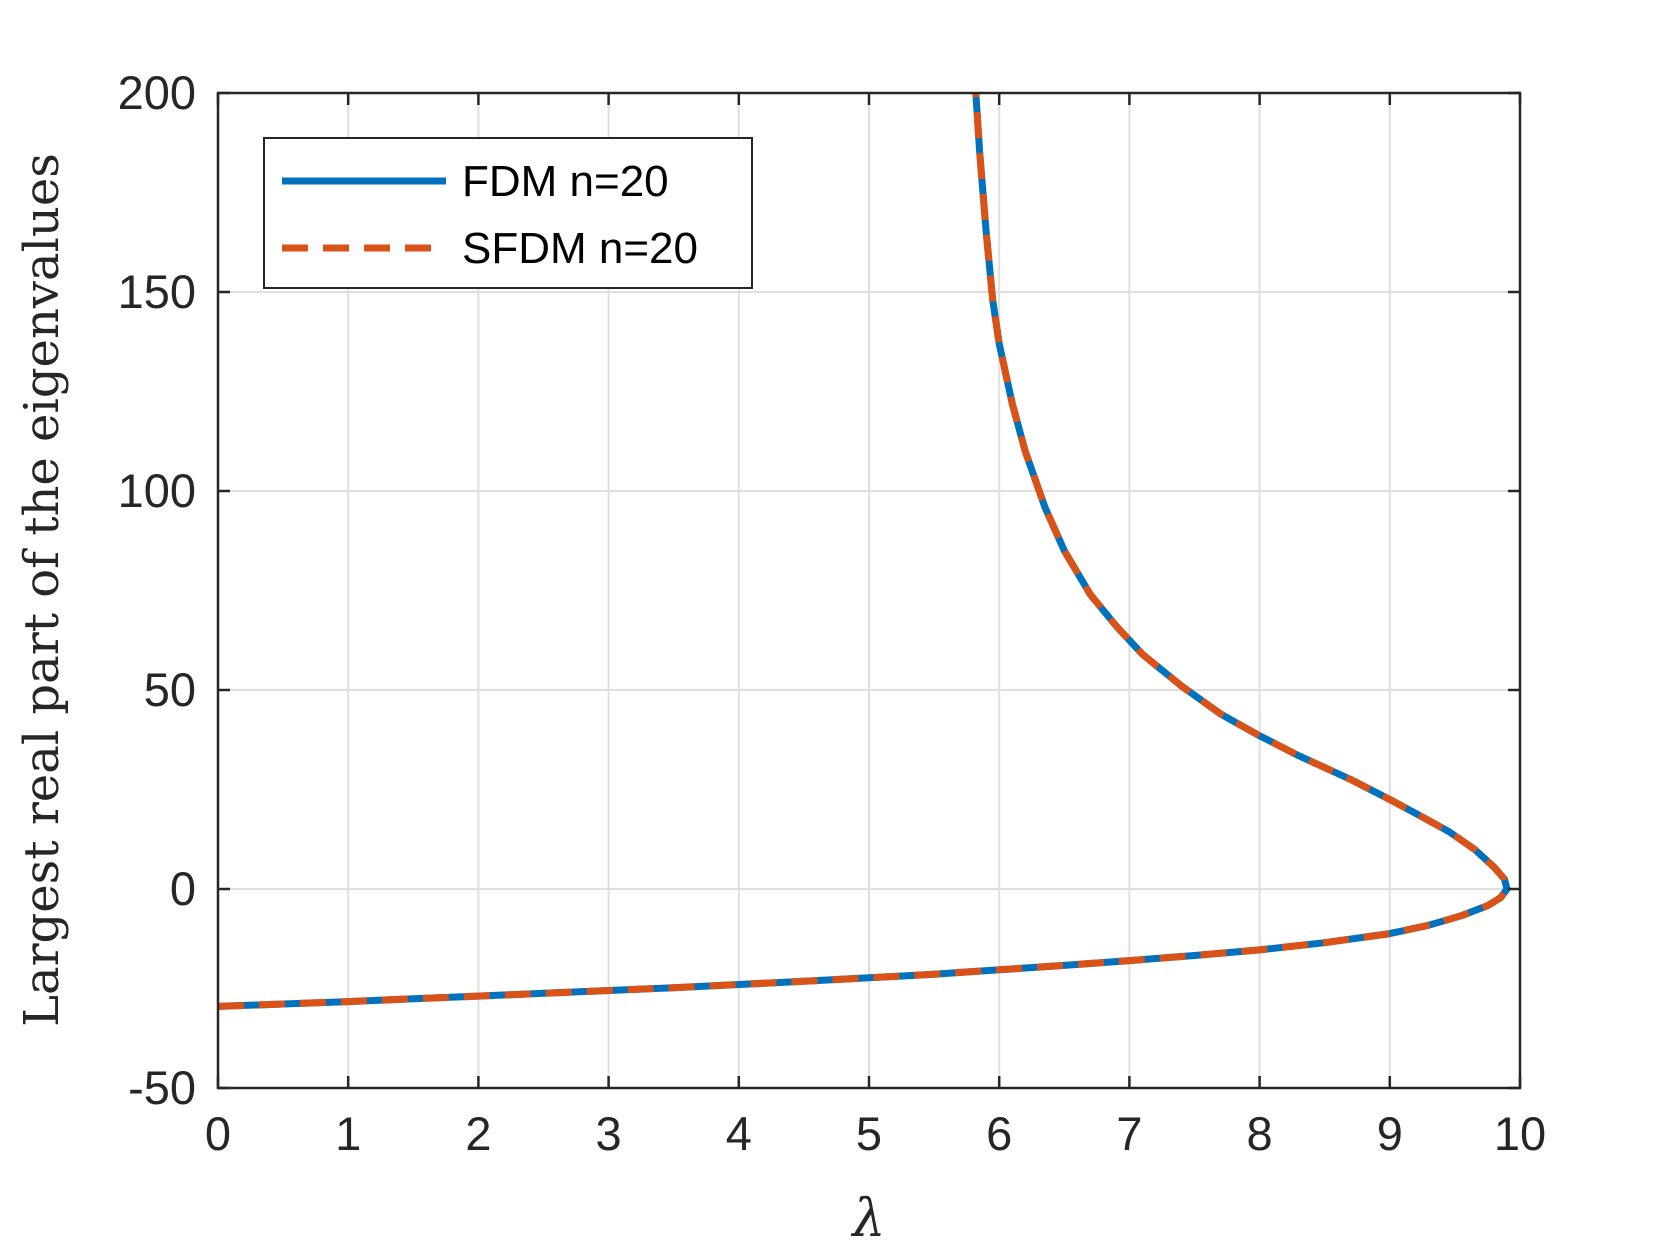  What do you see at coordinates (999, 1133) in the screenshot?
I see `x-tick-label: 6` at bounding box center [999, 1133].